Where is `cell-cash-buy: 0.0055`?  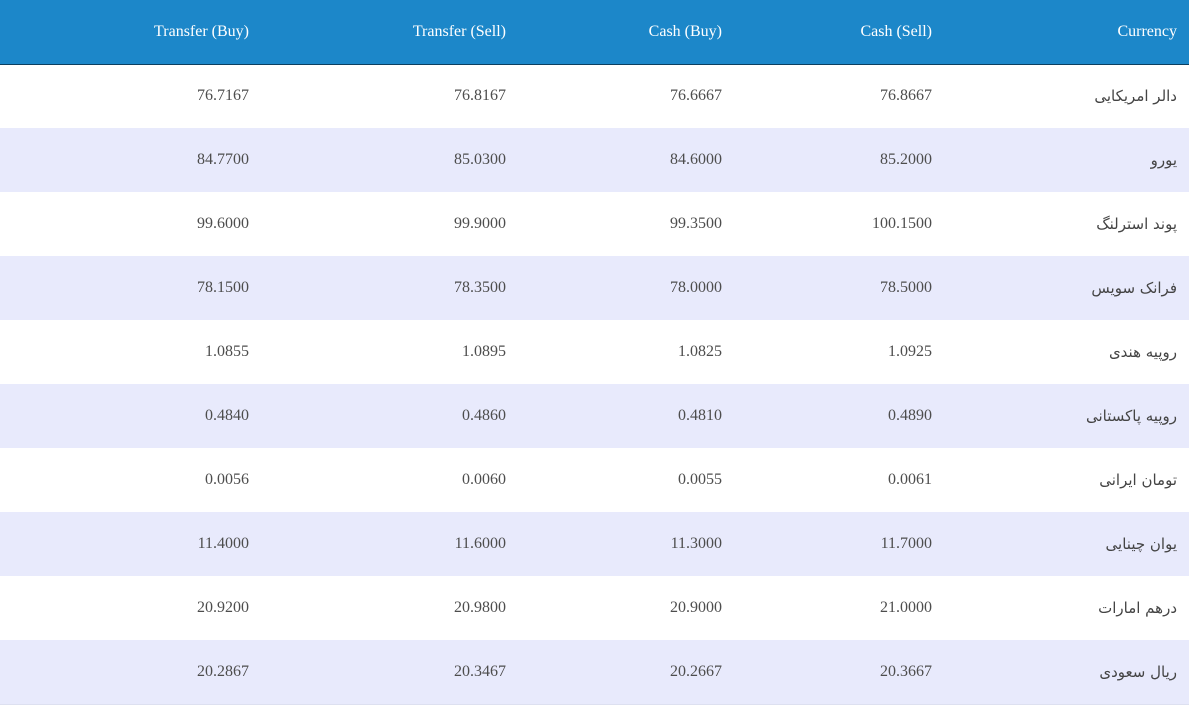 cell-cash-buy: 0.0055 is located at coordinates (700, 479).